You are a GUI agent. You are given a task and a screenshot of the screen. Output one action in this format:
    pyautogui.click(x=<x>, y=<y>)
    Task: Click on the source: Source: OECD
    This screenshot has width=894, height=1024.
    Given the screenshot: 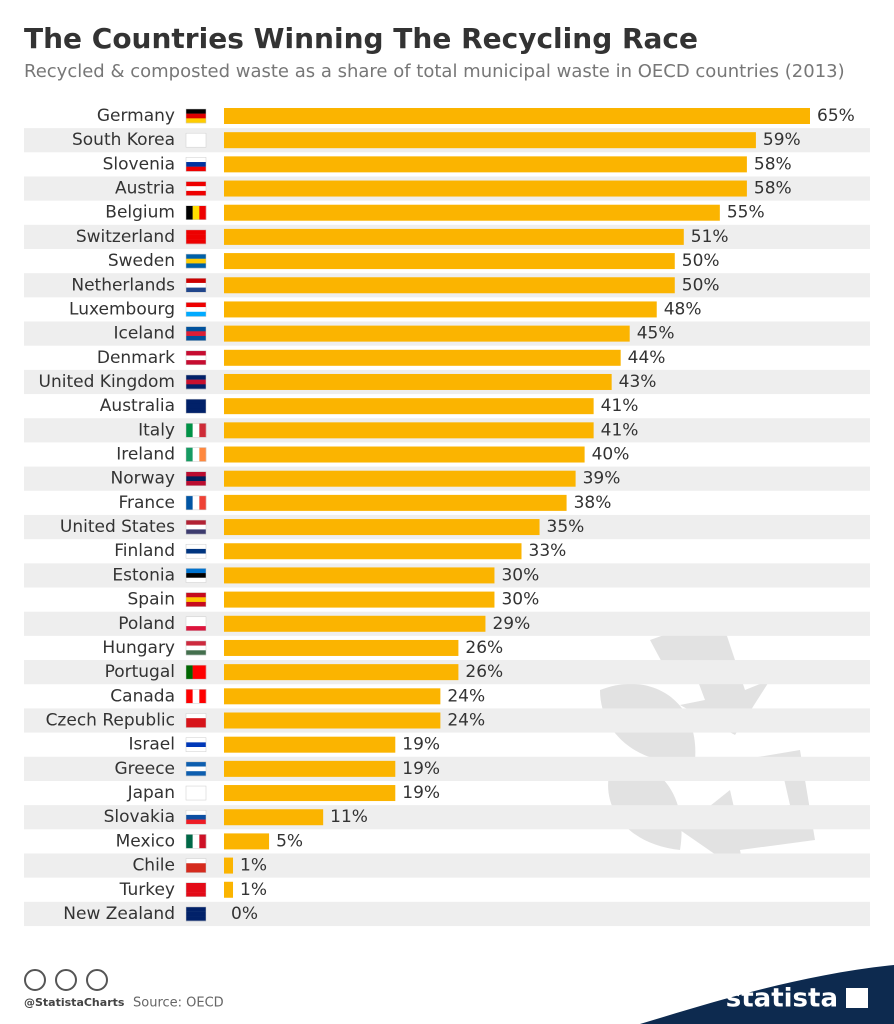 What is the action you would take?
    pyautogui.click(x=178, y=1003)
    